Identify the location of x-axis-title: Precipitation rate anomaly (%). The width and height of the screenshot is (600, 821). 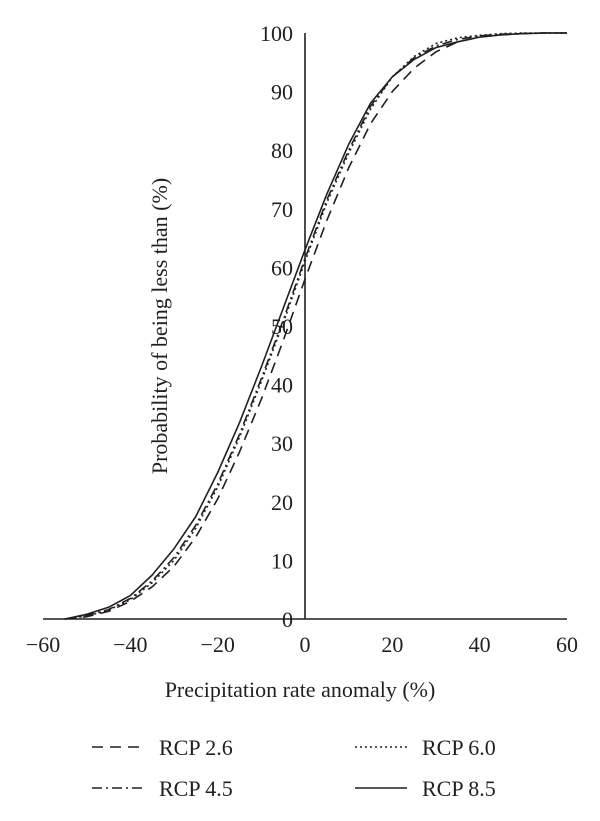
(300, 689).